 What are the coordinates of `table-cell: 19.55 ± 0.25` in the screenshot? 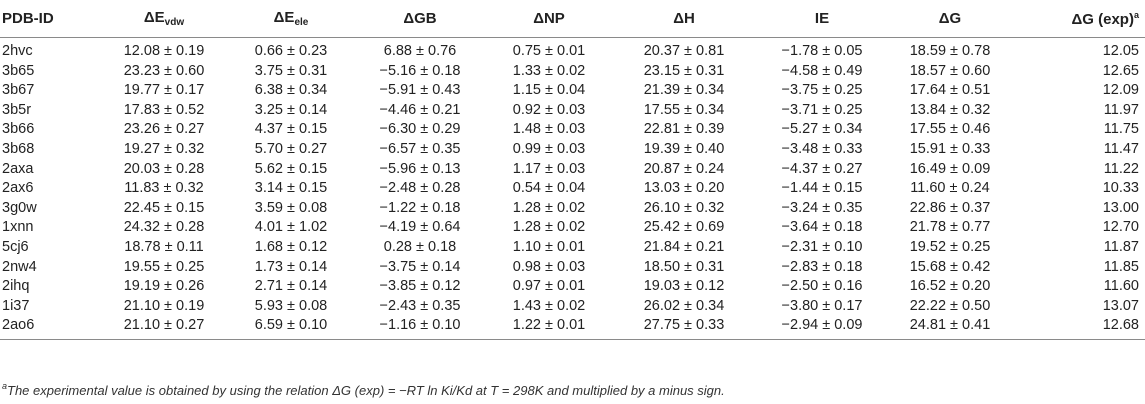 It's located at (164, 266).